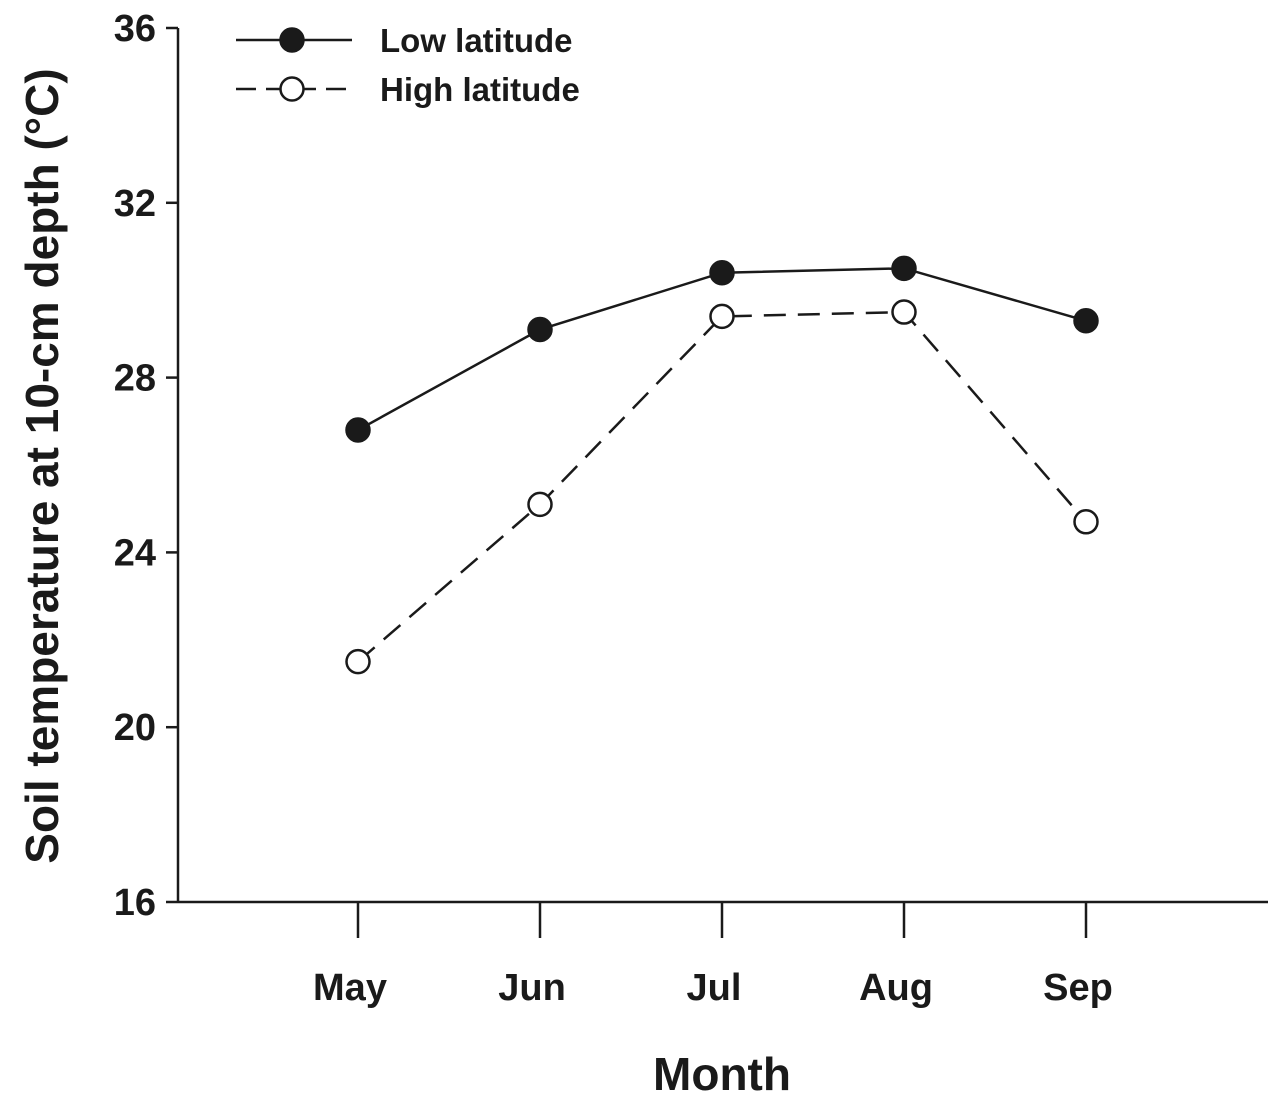  What do you see at coordinates (408, 65) in the screenshot?
I see `legend: Low latitude High latitude` at bounding box center [408, 65].